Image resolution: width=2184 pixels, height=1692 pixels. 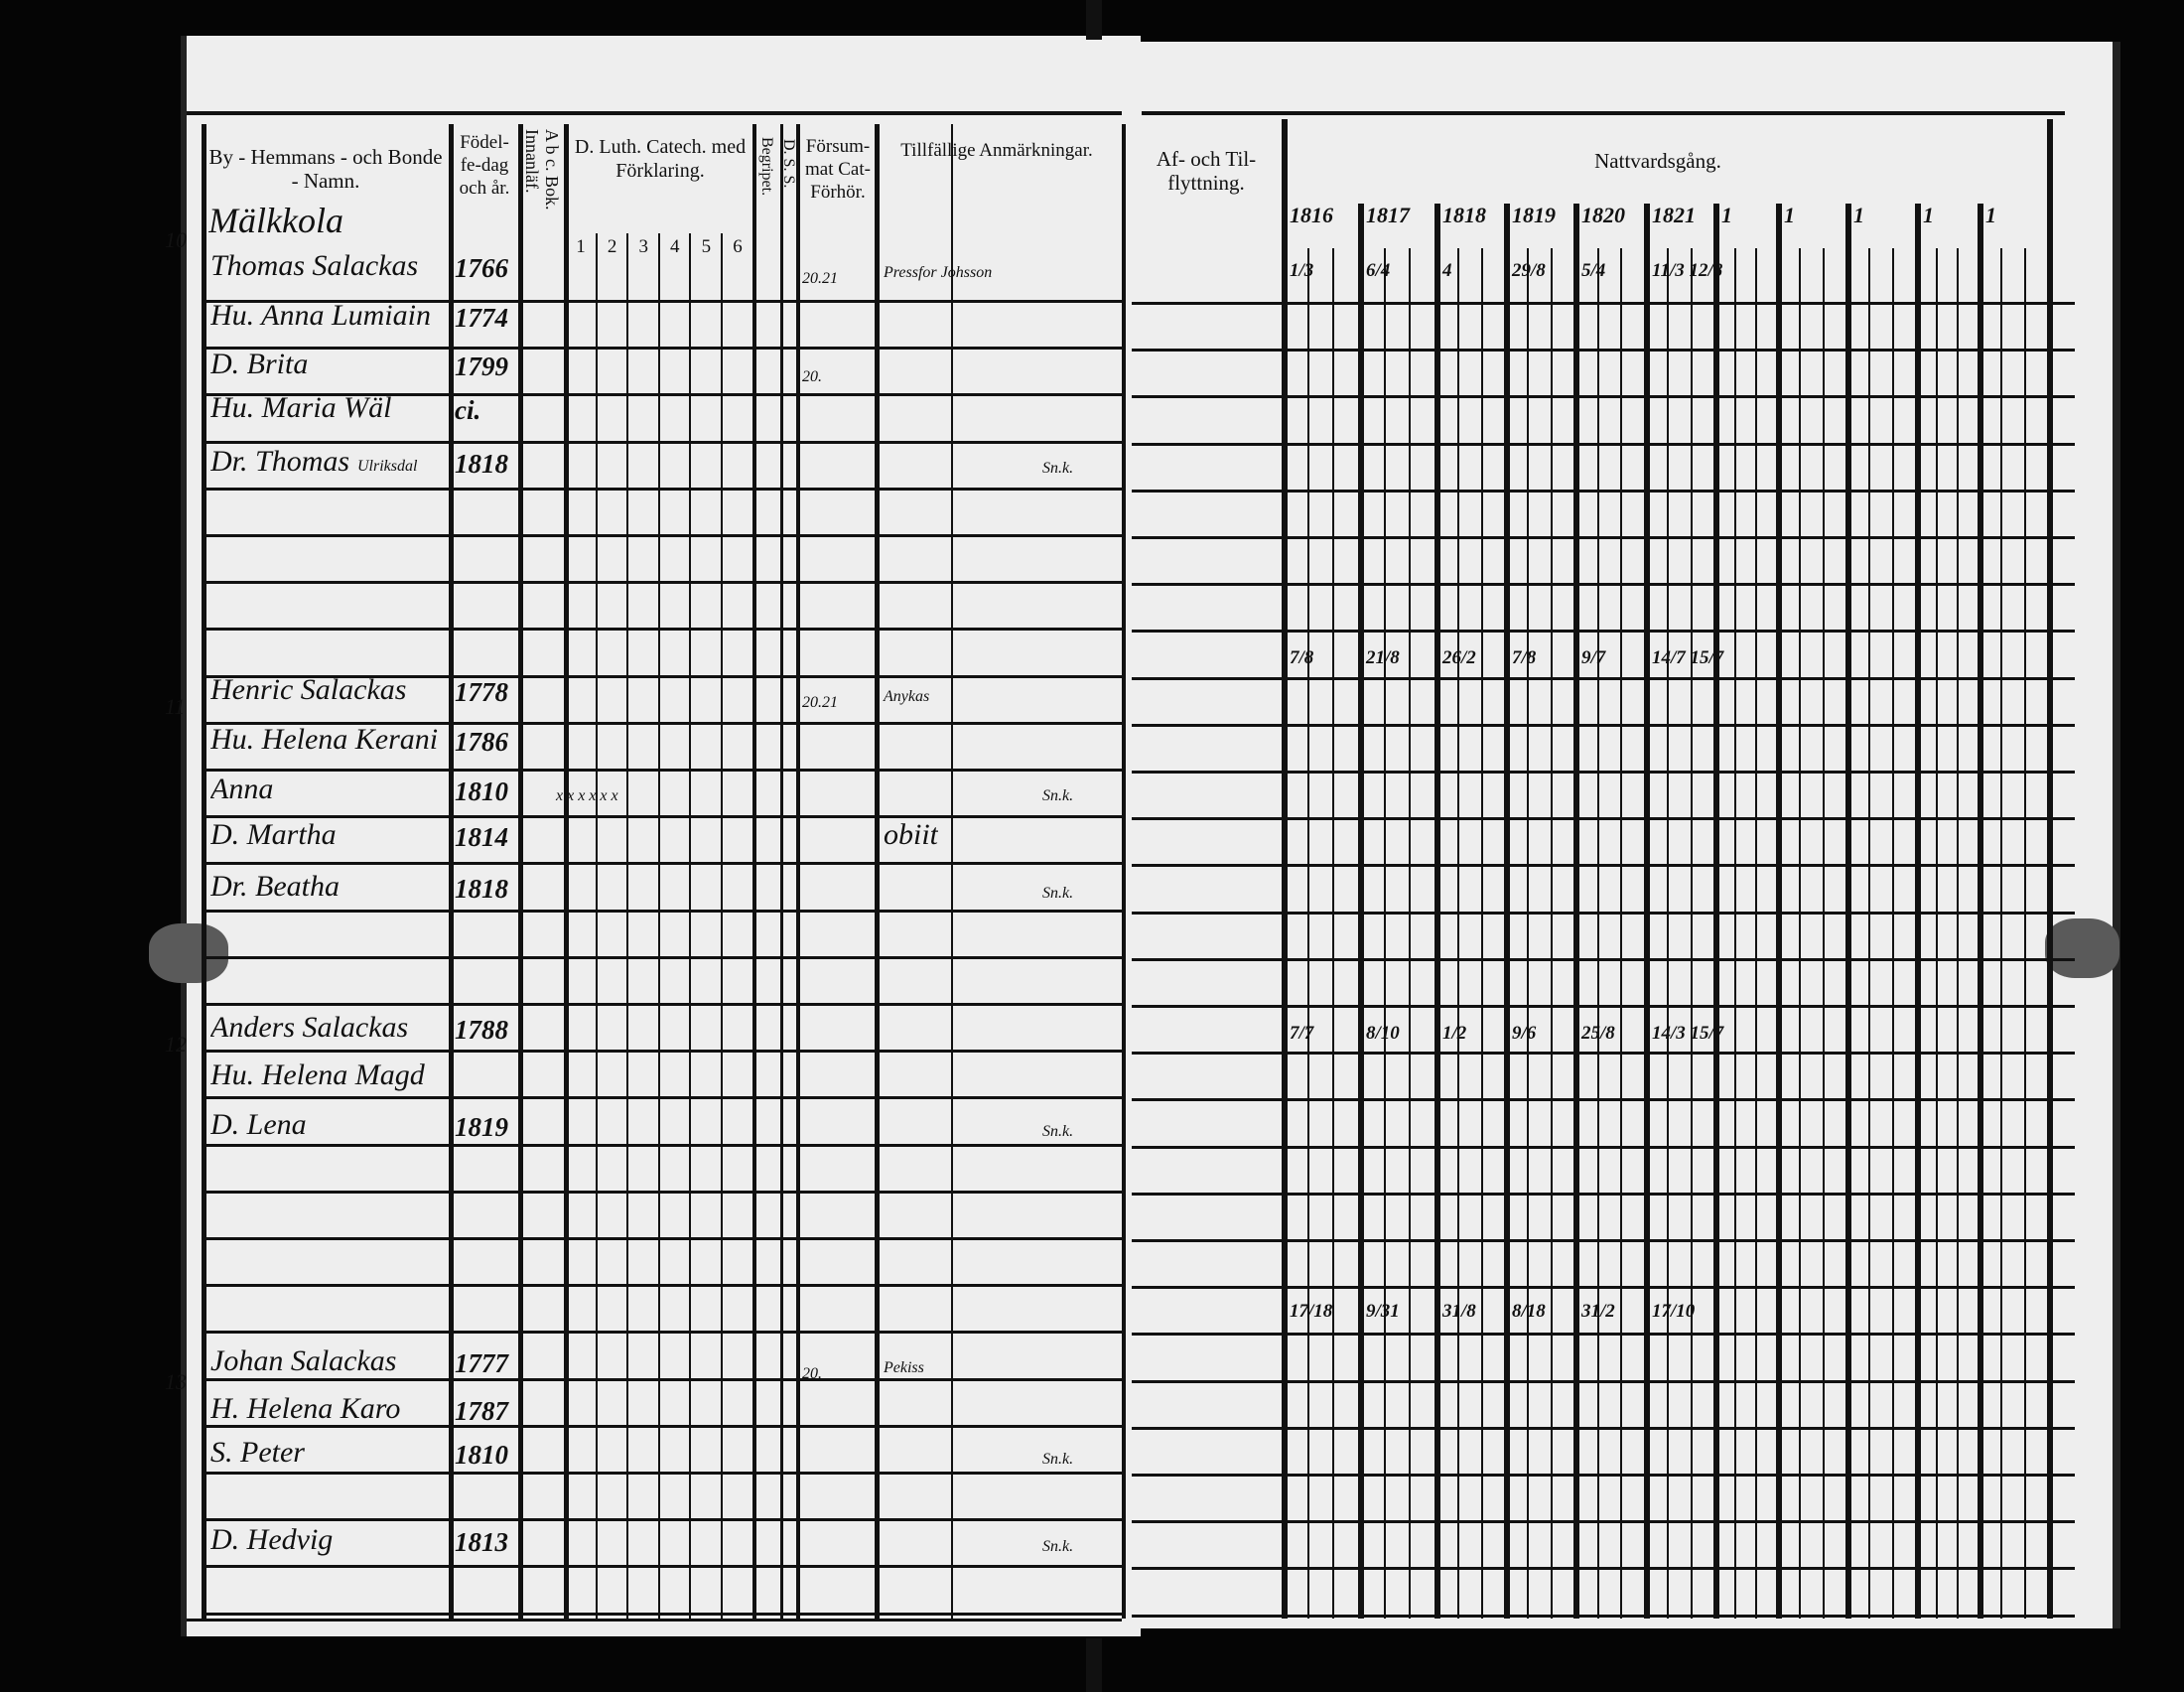 I want to click on header-forsummat: Försum-mat Cat-Förhör., so click(x=838, y=169).